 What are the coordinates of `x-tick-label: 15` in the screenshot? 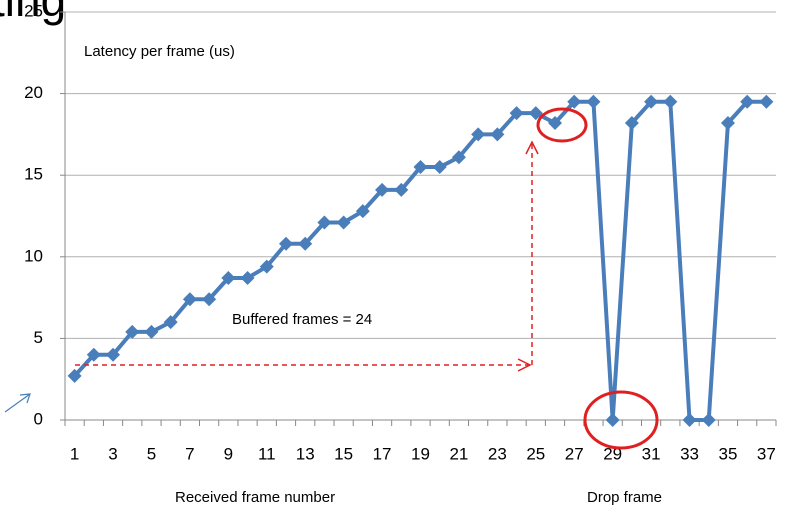 It's located at (343, 453).